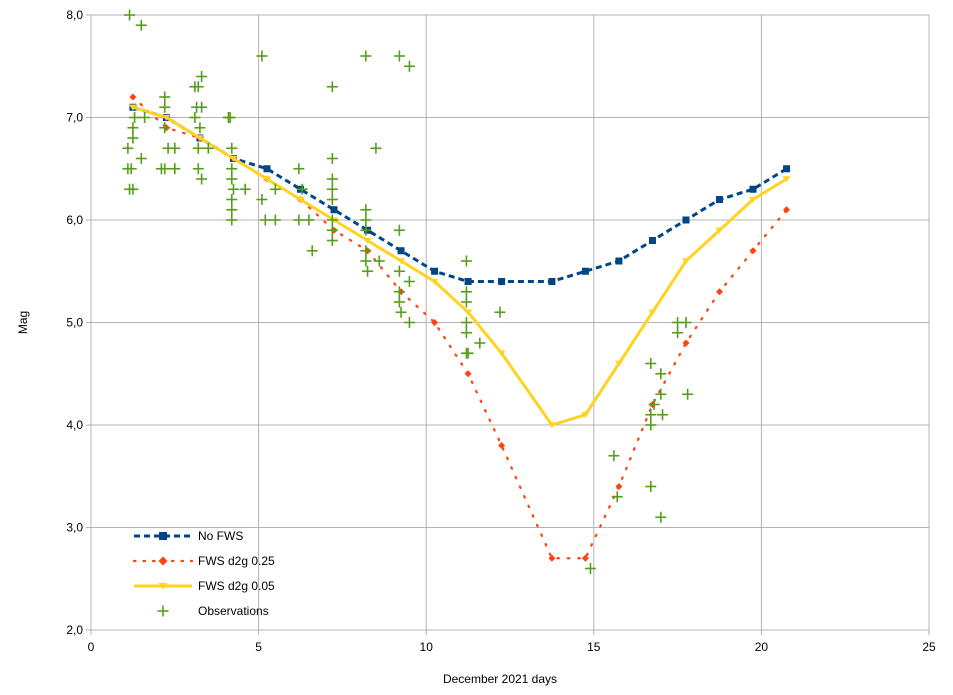 This screenshot has height=695, width=953. What do you see at coordinates (500, 679) in the screenshot?
I see `x-axis-title: December 2021 days` at bounding box center [500, 679].